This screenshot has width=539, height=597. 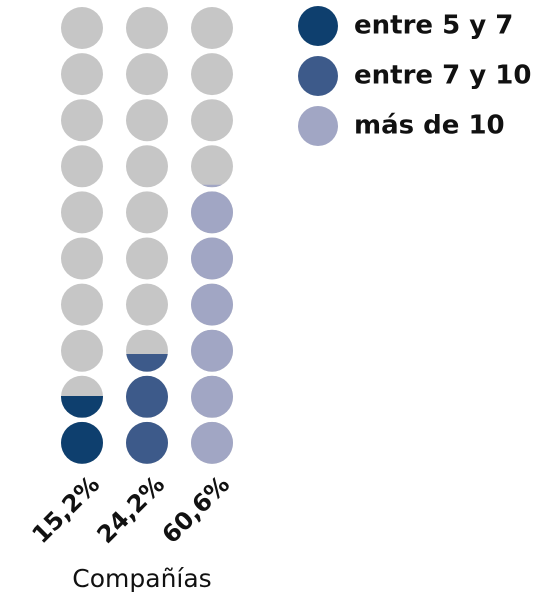 What do you see at coordinates (196, 509) in the screenshot?
I see `value-label: 60,6%` at bounding box center [196, 509].